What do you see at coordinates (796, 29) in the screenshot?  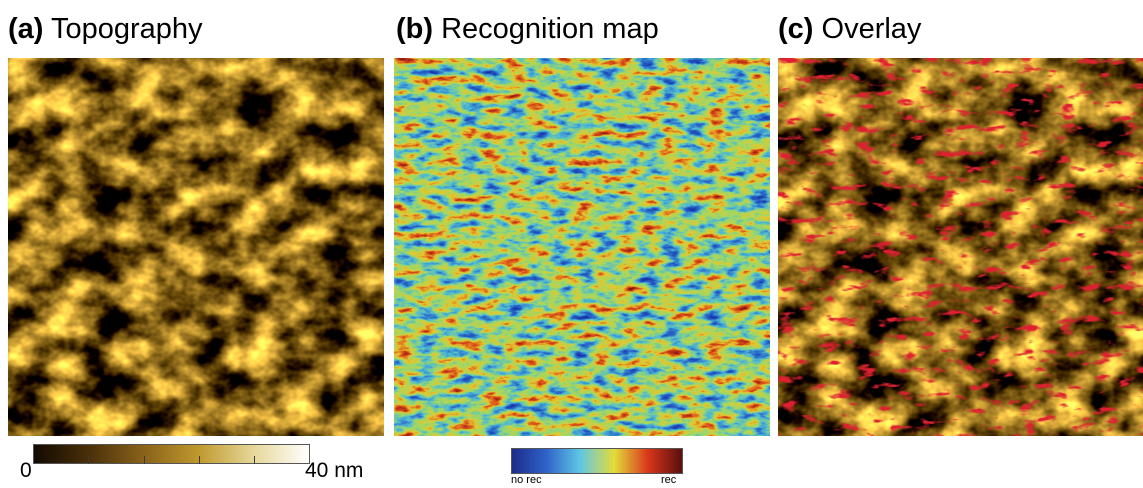 I see `panel-letter-c: (c)` at bounding box center [796, 29].